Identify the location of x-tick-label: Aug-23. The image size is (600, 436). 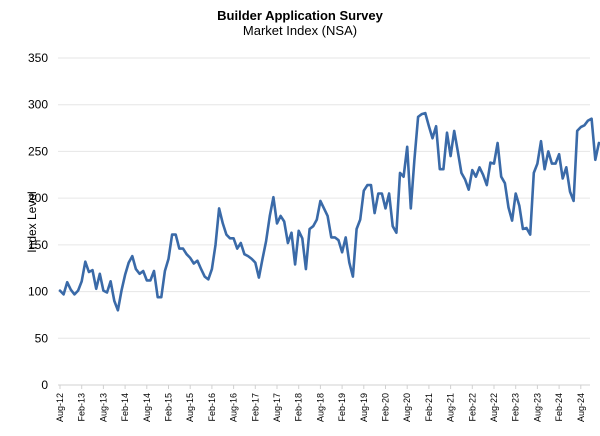
(537, 407).